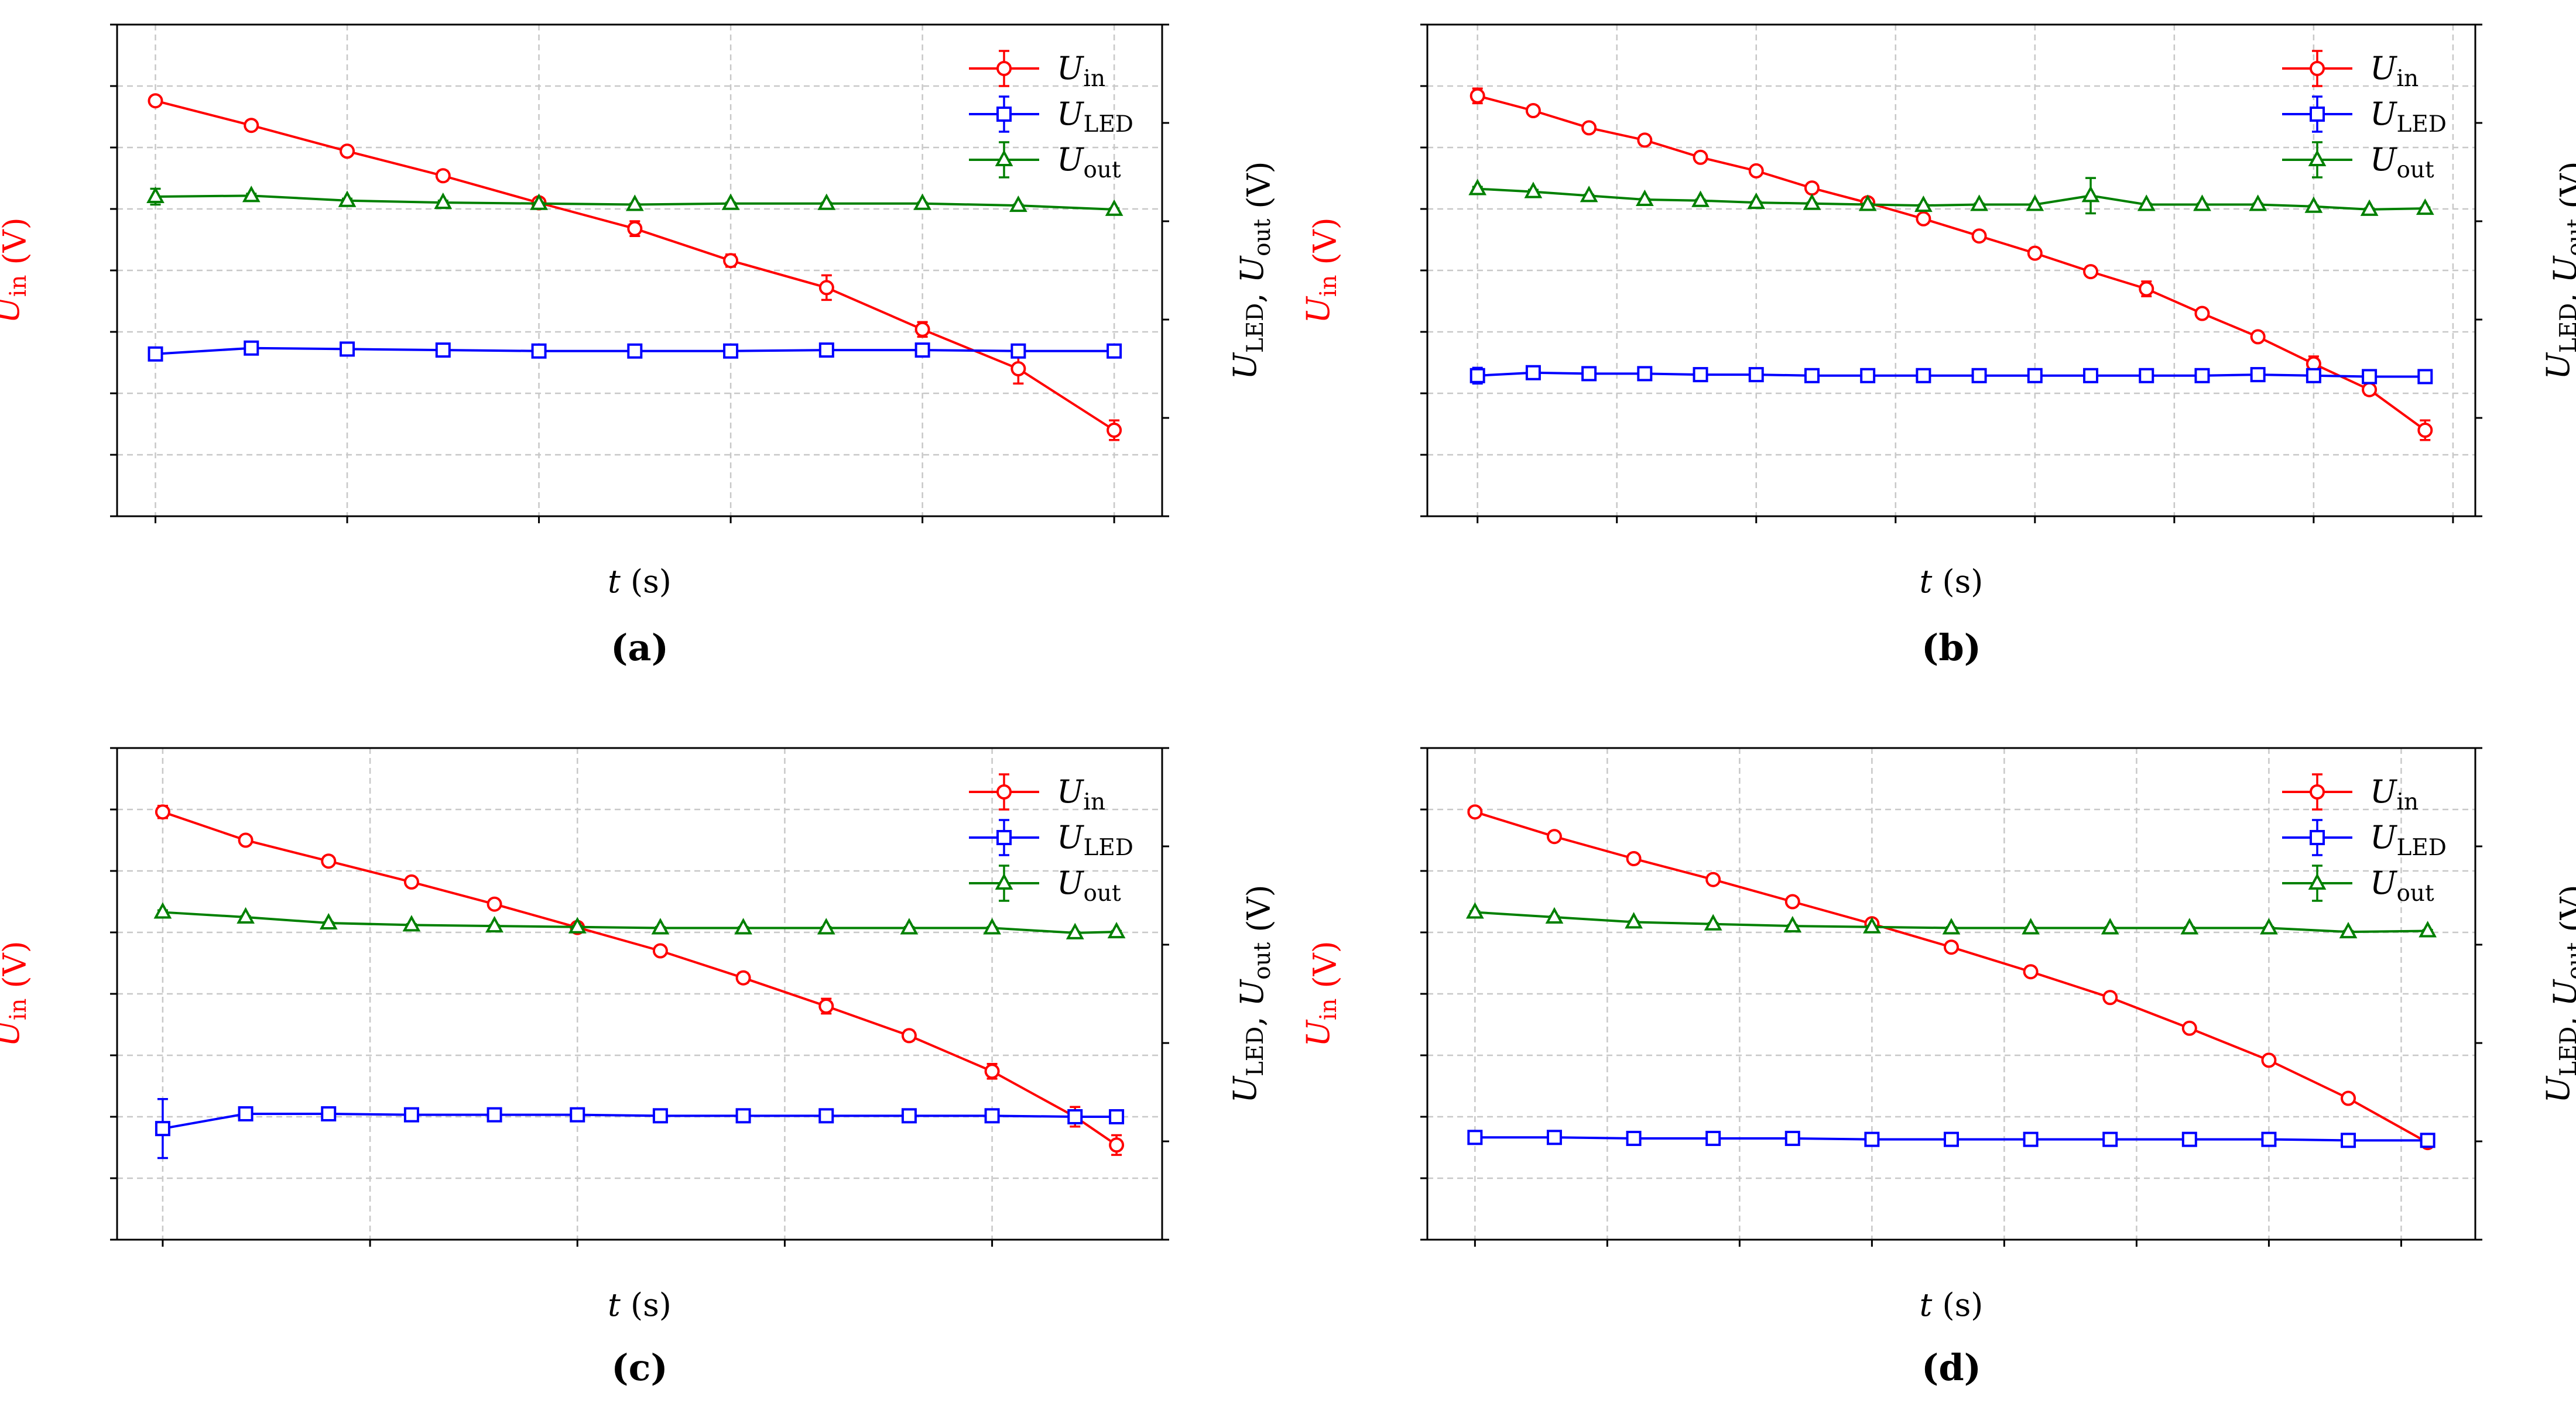  I want to click on legend-marker-u_out, so click(1004, 157).